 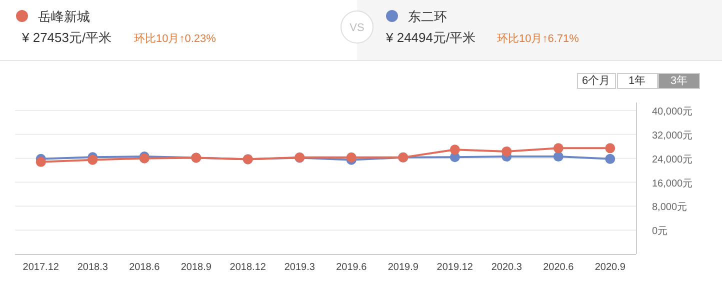 I want to click on x-tick-label: 2018.9, so click(x=196, y=267).